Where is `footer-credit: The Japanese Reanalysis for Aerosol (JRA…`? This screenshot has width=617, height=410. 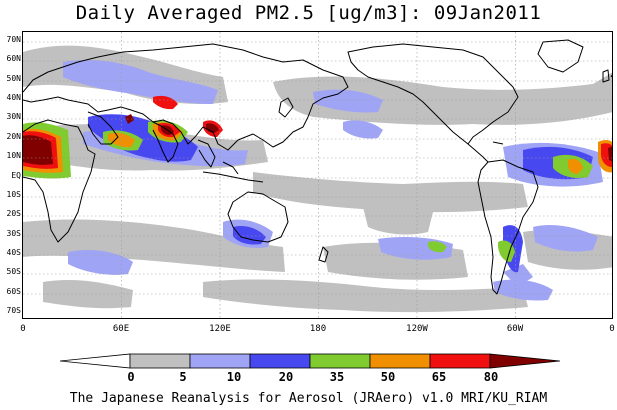 footer-credit: The Japanese Reanalysis for Aerosol (JRA… is located at coordinates (308, 398).